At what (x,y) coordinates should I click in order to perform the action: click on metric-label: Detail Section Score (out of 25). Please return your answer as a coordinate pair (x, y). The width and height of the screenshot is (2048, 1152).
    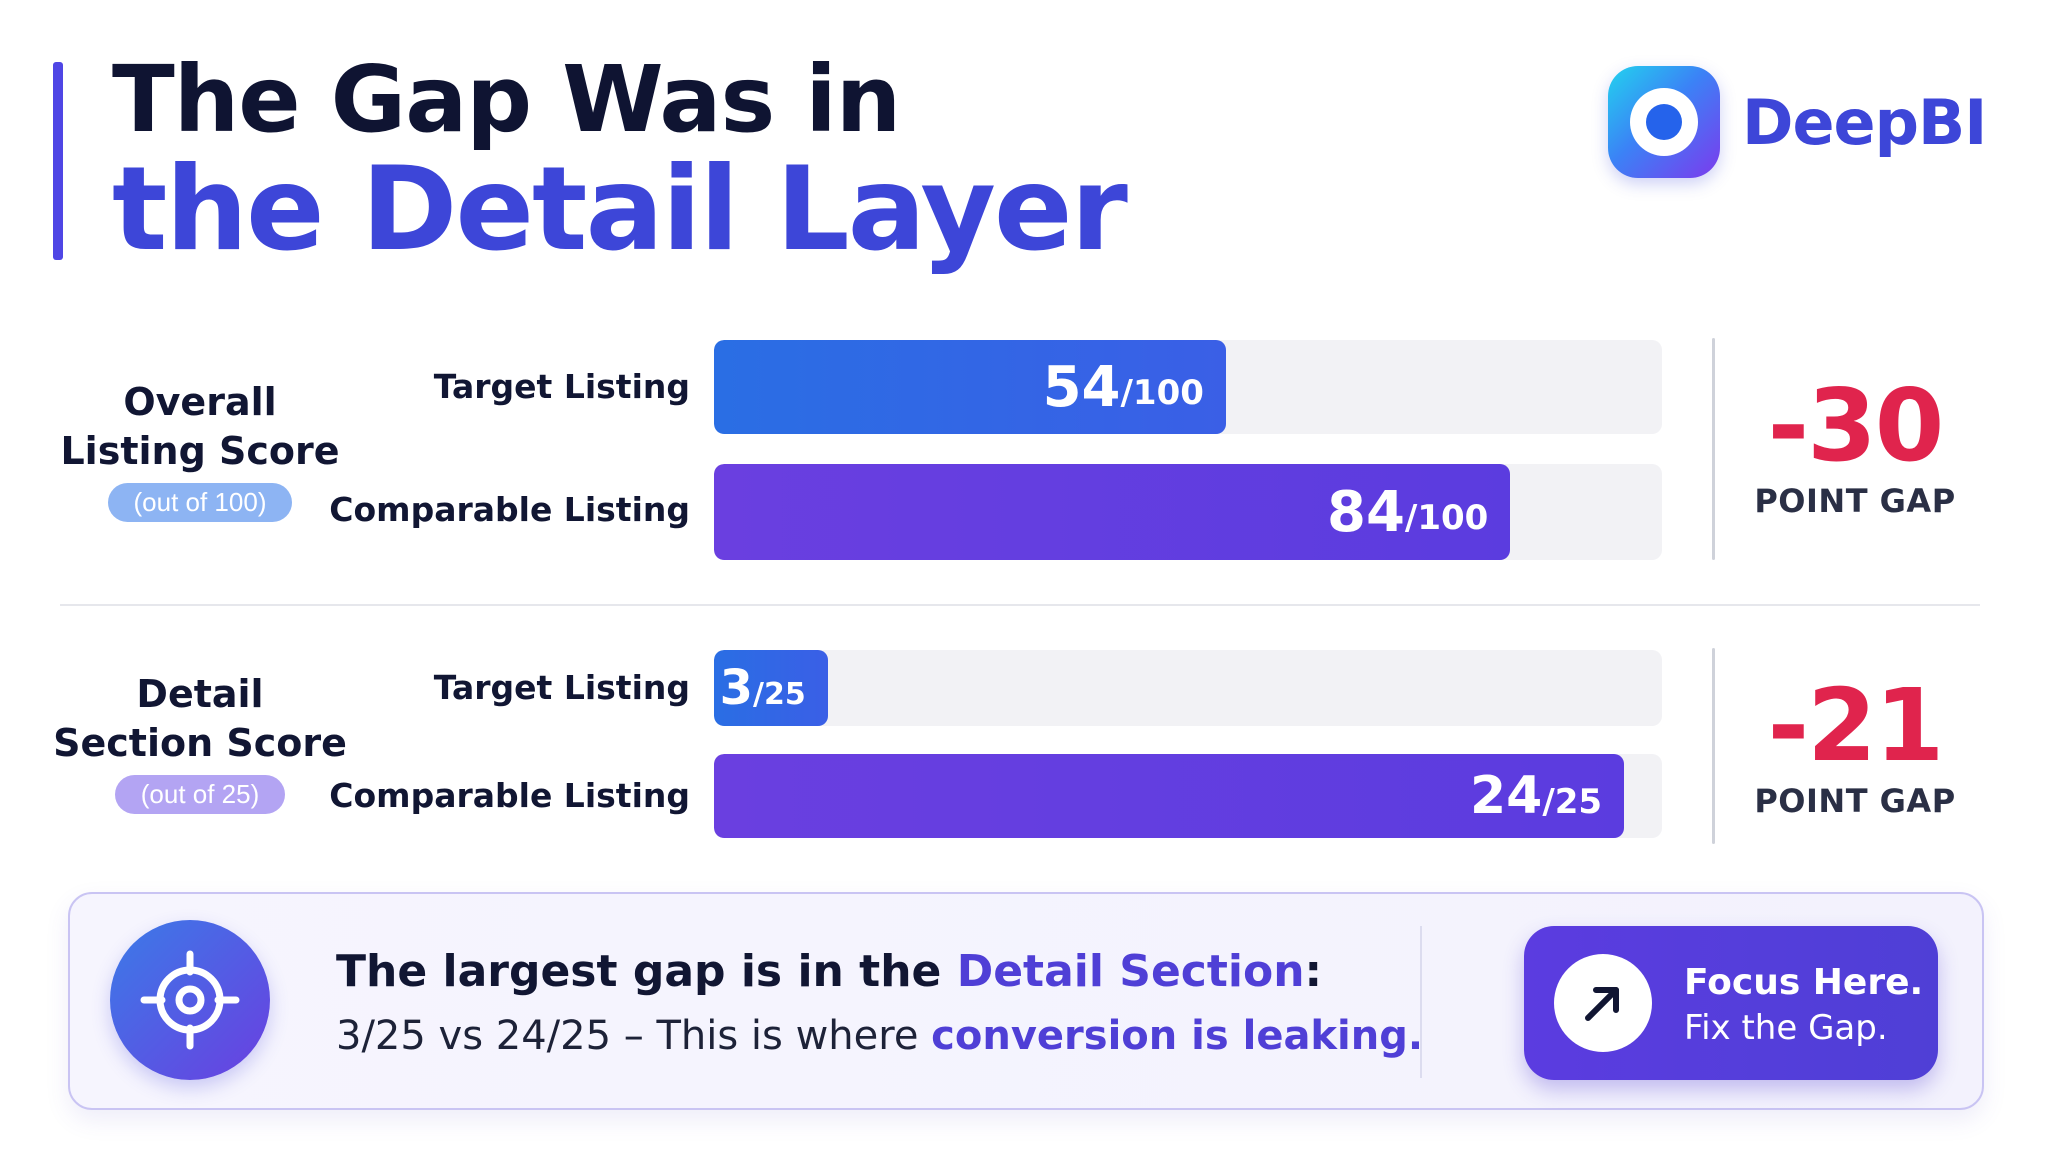
    Looking at the image, I should click on (200, 742).